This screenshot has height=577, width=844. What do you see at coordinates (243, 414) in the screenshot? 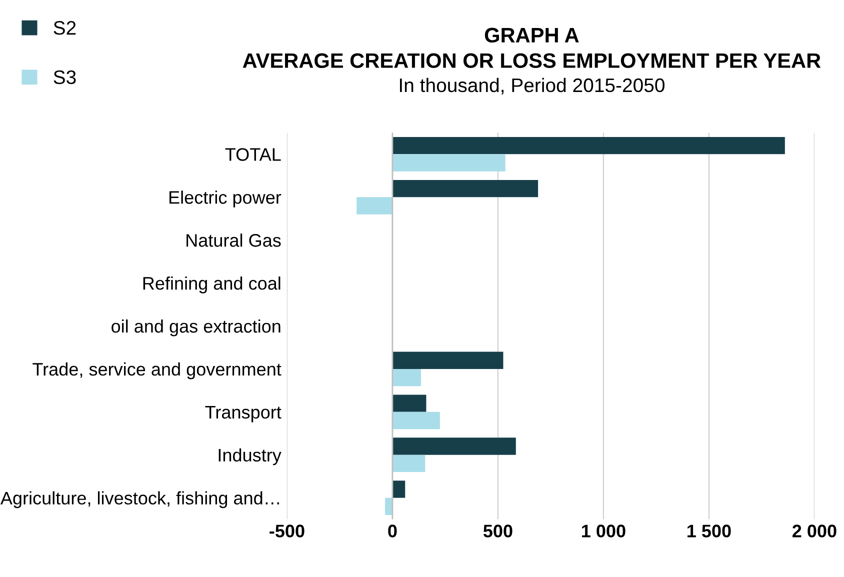
I see `y-tick-label: Transport` at bounding box center [243, 414].